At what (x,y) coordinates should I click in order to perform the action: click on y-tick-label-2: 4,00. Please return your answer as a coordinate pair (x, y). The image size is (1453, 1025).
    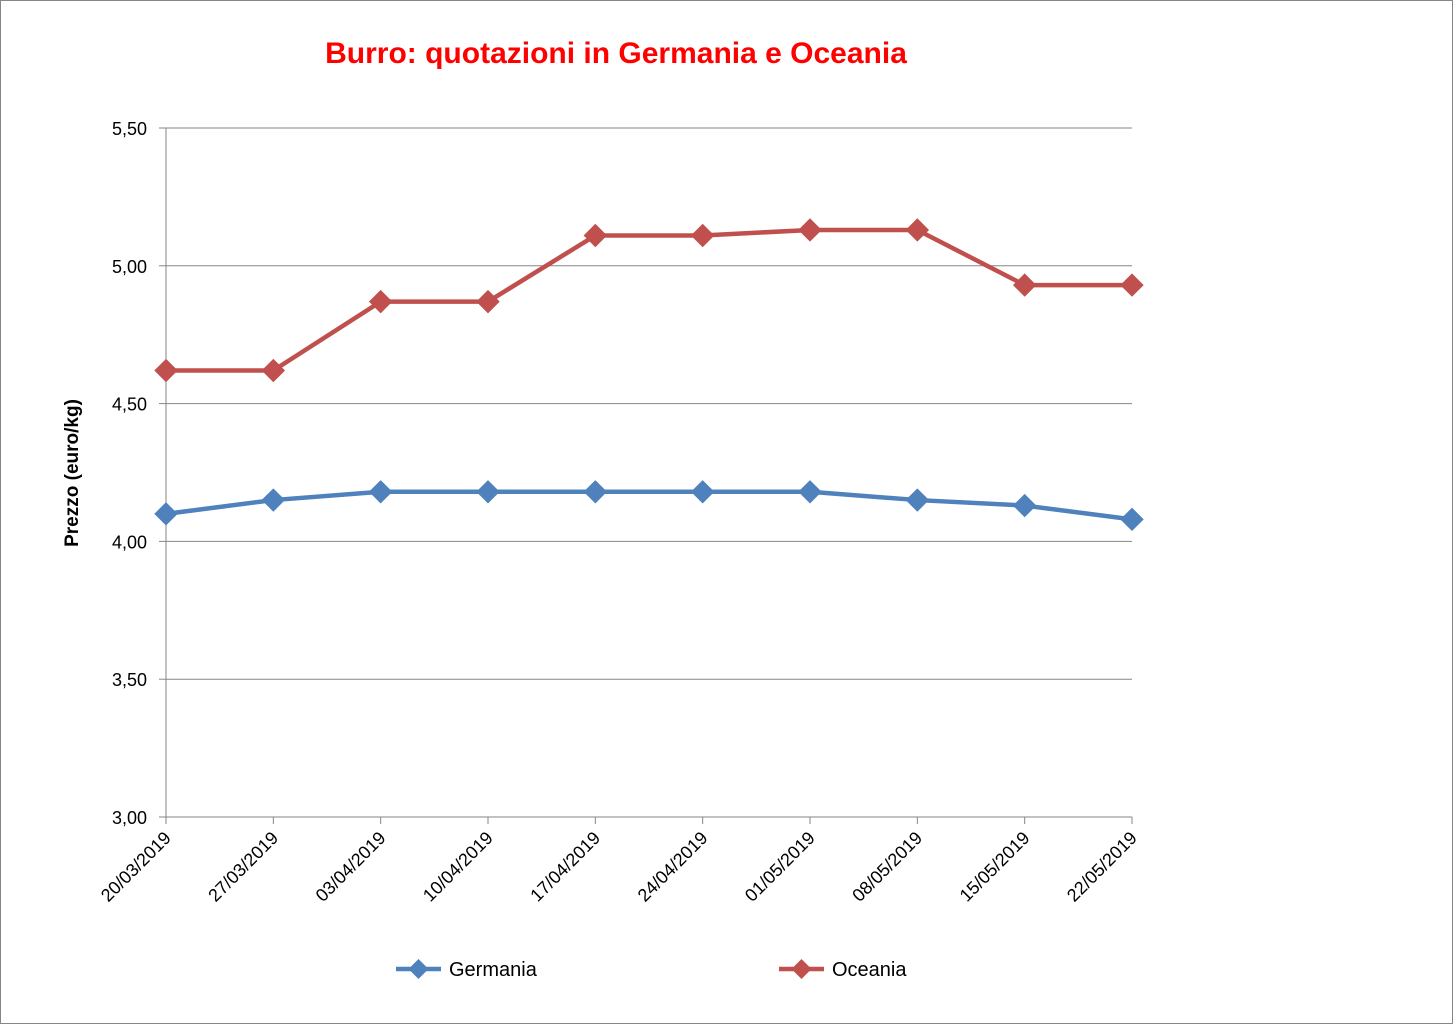
    Looking at the image, I should click on (129, 542).